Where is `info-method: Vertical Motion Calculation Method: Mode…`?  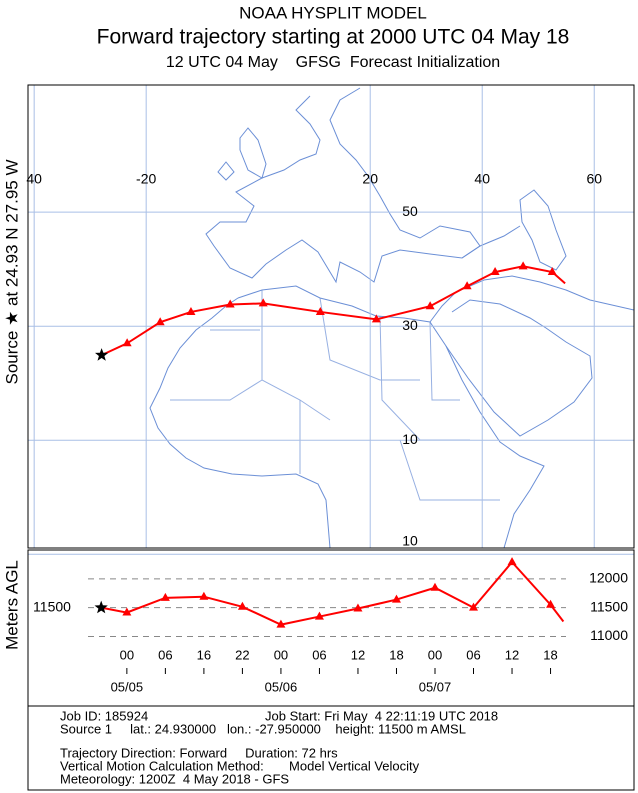
info-method: Vertical Motion Calculation Method: Mode… is located at coordinates (240, 765).